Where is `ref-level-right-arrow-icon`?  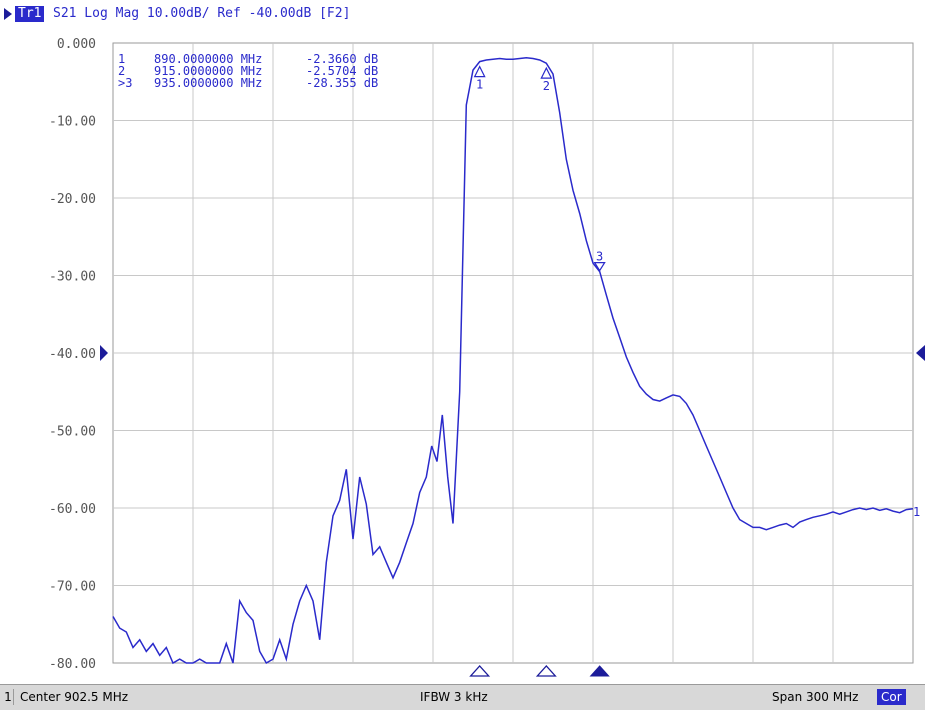 ref-level-right-arrow-icon is located at coordinates (920, 353).